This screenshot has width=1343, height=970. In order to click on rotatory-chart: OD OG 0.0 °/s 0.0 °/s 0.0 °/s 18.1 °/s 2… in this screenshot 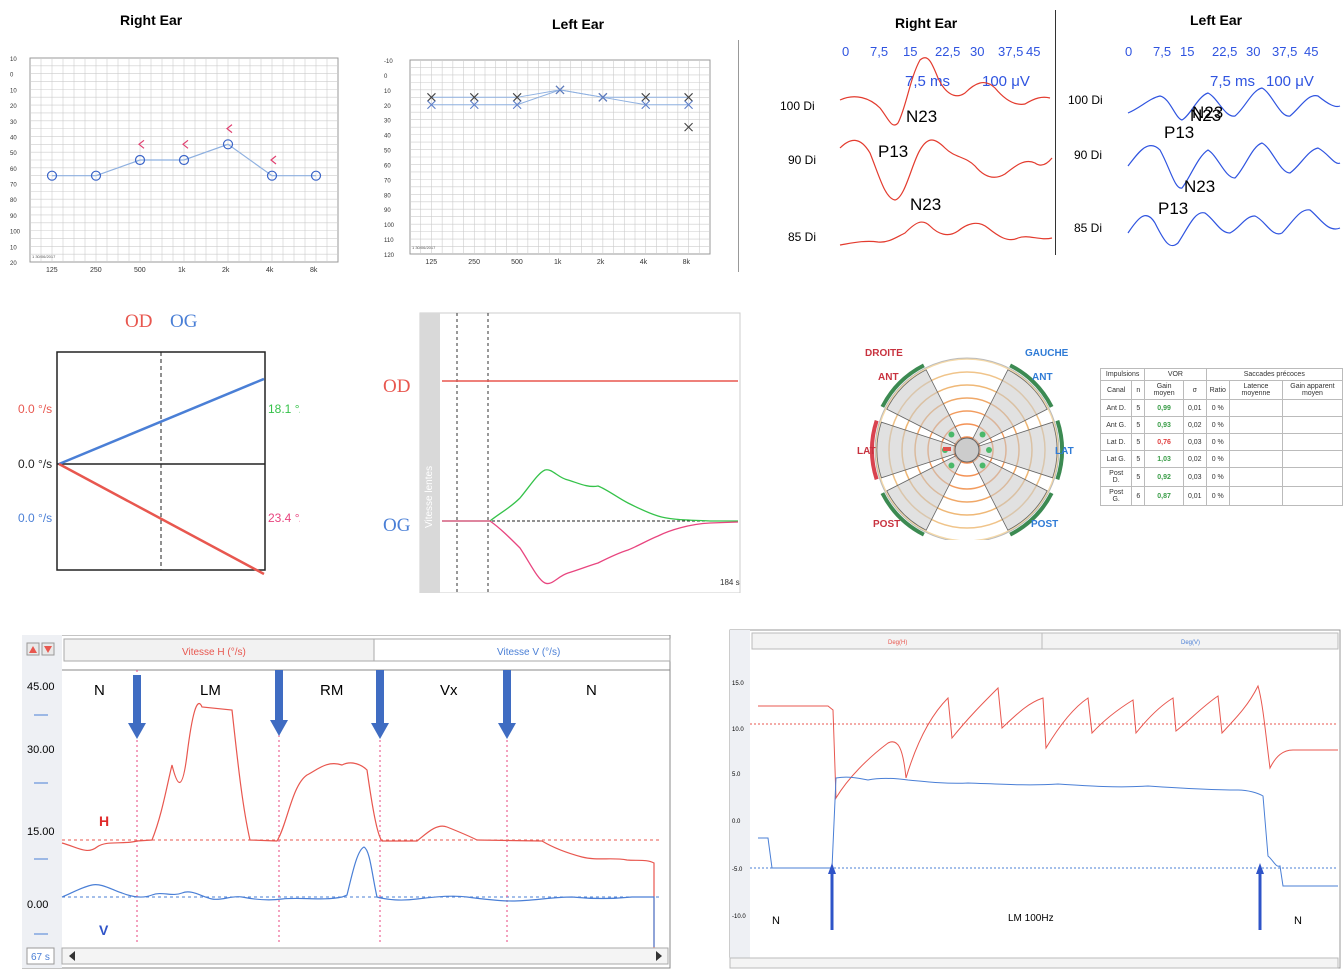, I will do `click(159, 443)`.